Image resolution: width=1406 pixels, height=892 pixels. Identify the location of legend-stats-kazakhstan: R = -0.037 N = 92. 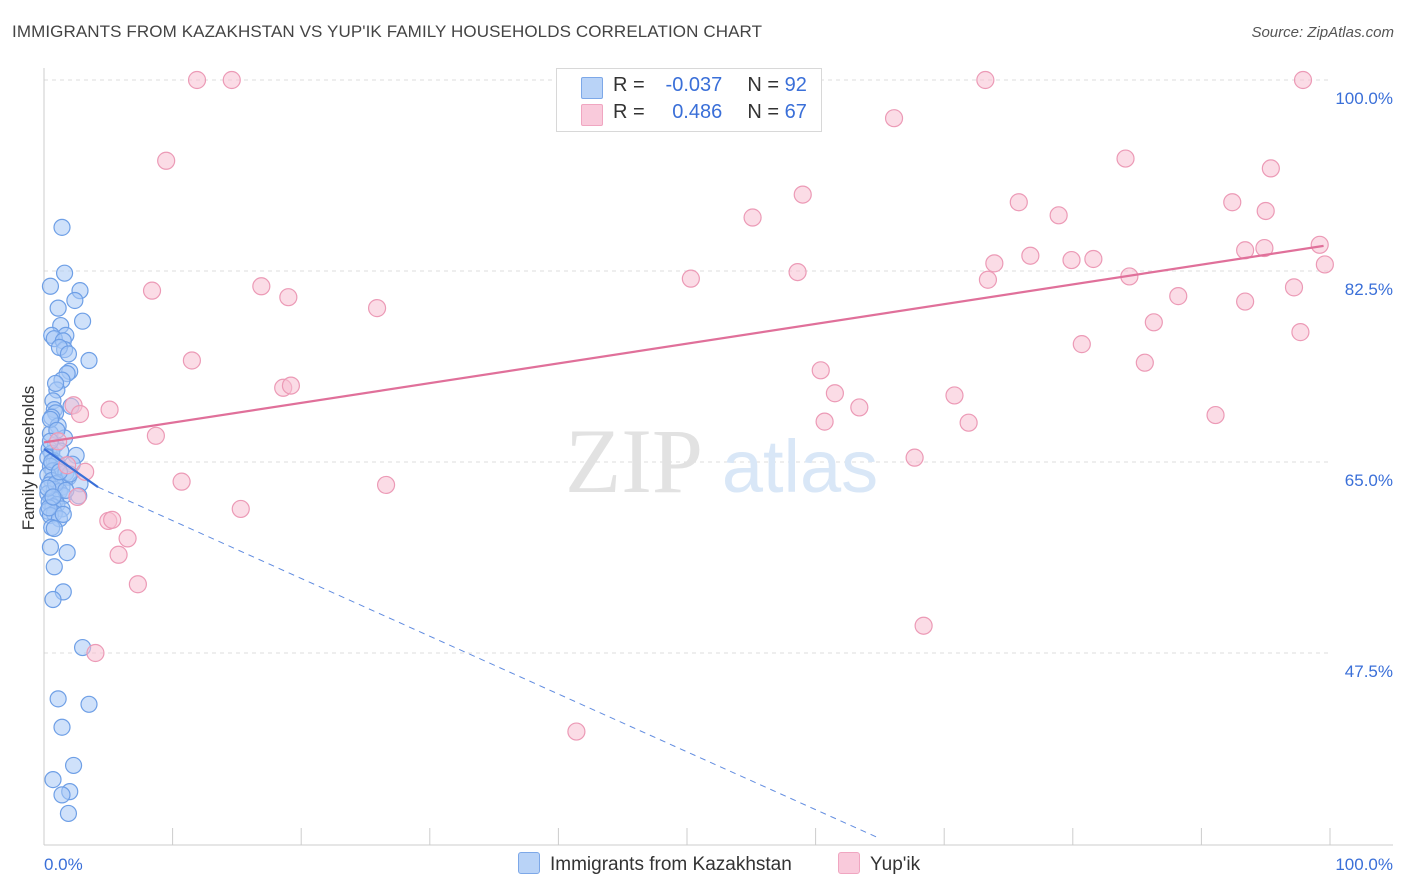
(710, 85).